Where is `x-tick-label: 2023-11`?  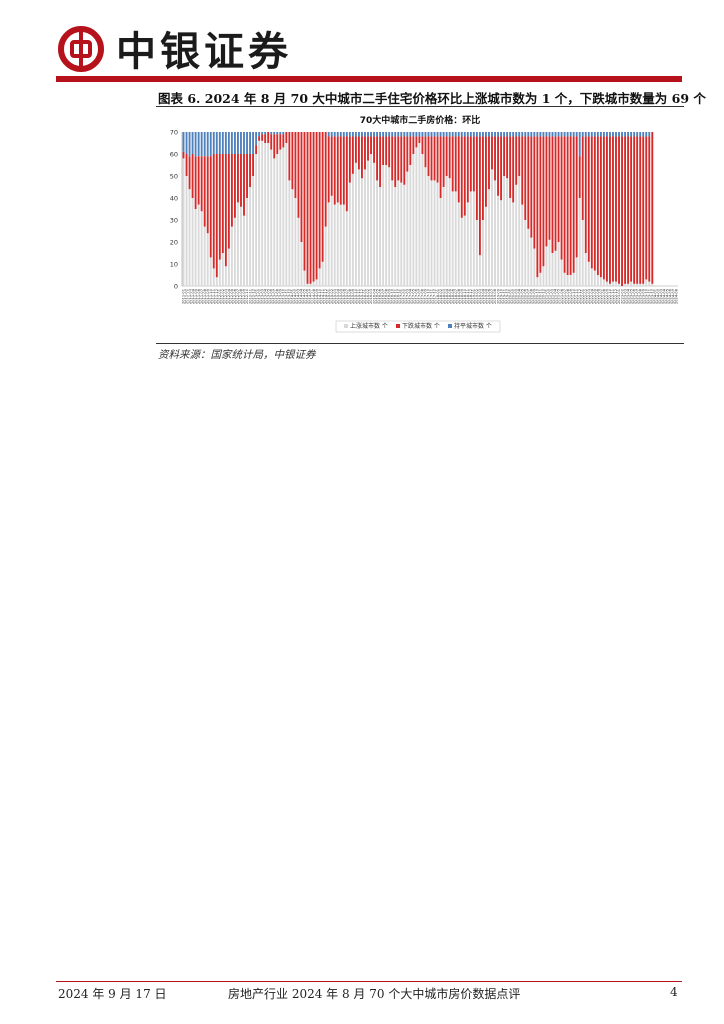
x-tick-label: 2023-11 is located at coordinates (649, 296).